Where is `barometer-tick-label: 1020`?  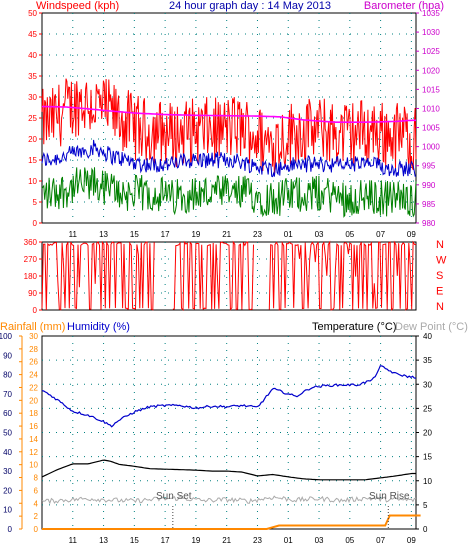 barometer-tick-label: 1020 is located at coordinates (431, 70).